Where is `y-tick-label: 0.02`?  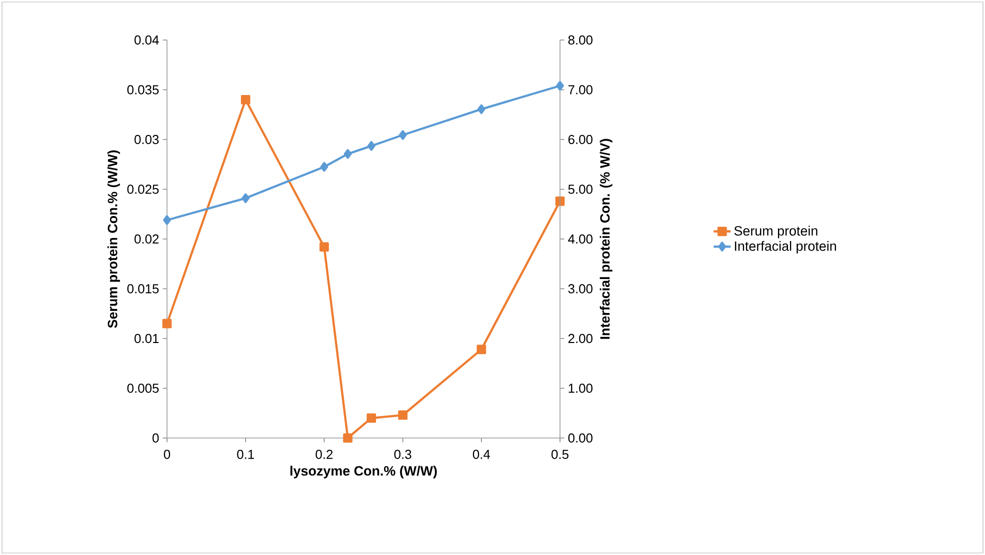
y-tick-label: 0.02 is located at coordinates (146, 239).